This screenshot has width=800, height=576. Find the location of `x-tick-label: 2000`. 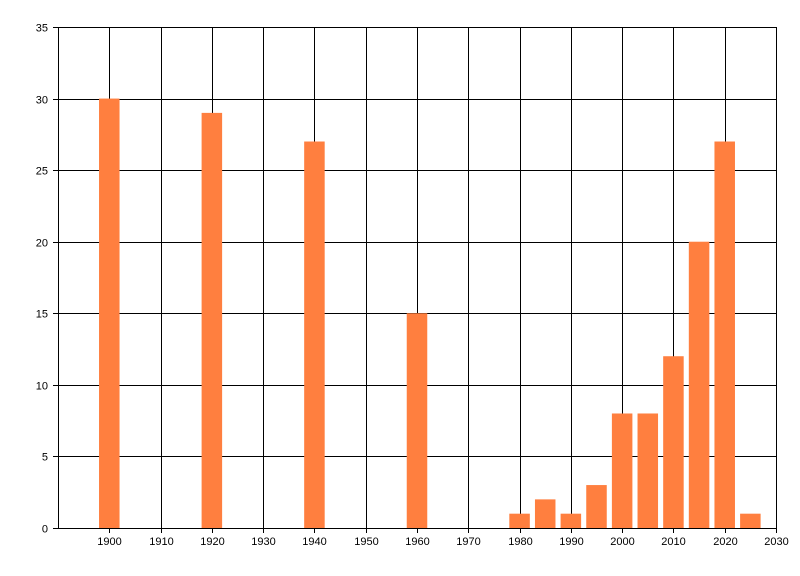

x-tick-label: 2000 is located at coordinates (622, 542).